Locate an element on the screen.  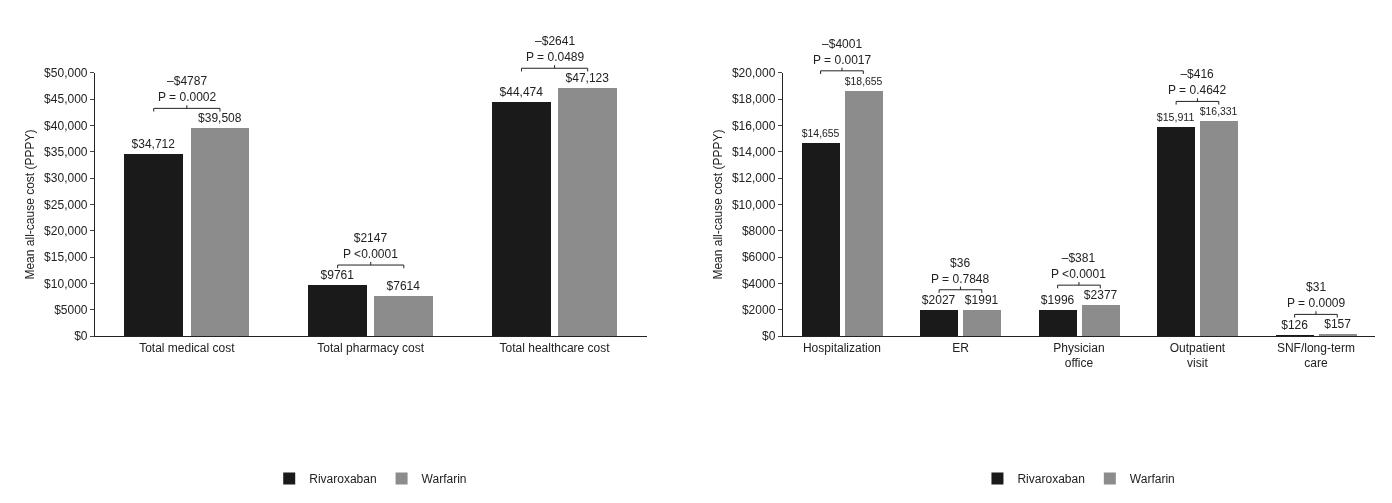
x-tick-label: Hospitalization is located at coordinates (841, 347).